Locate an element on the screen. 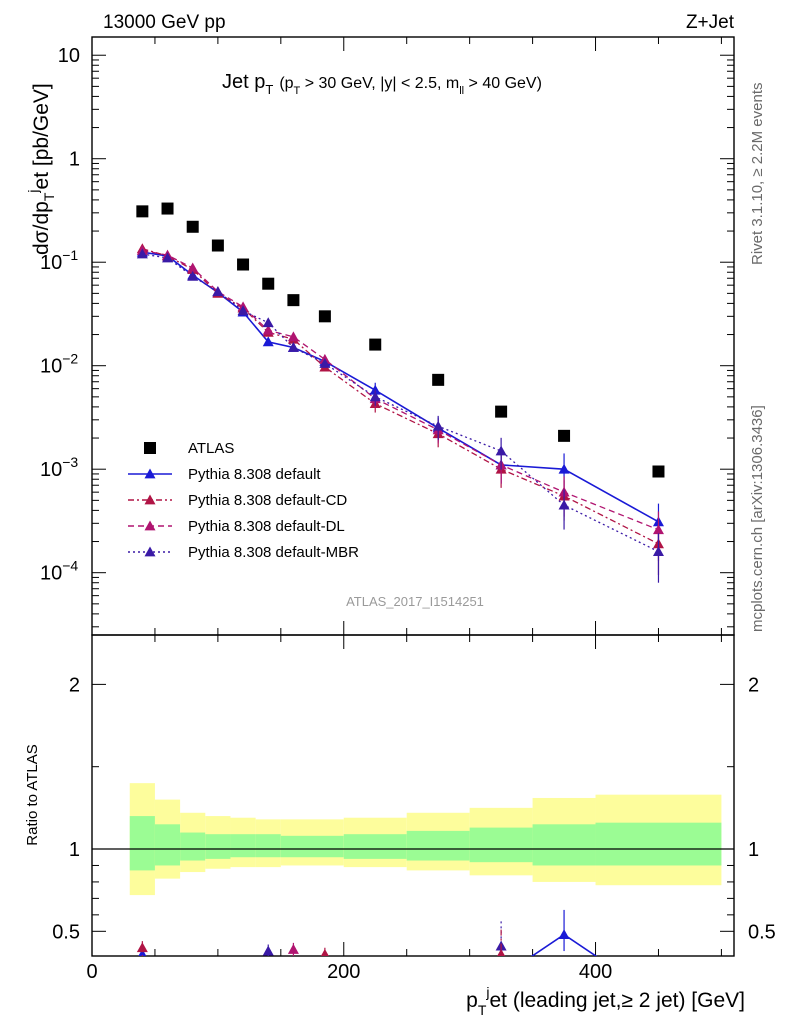 Image resolution: width=786 pixels, height=1024 pixels. header-process: Z+Jet is located at coordinates (710, 22).